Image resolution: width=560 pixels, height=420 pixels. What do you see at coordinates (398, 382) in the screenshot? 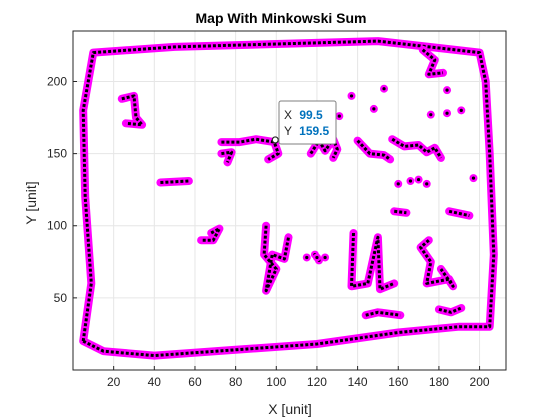
I see `x-tick-label: 160` at bounding box center [398, 382].